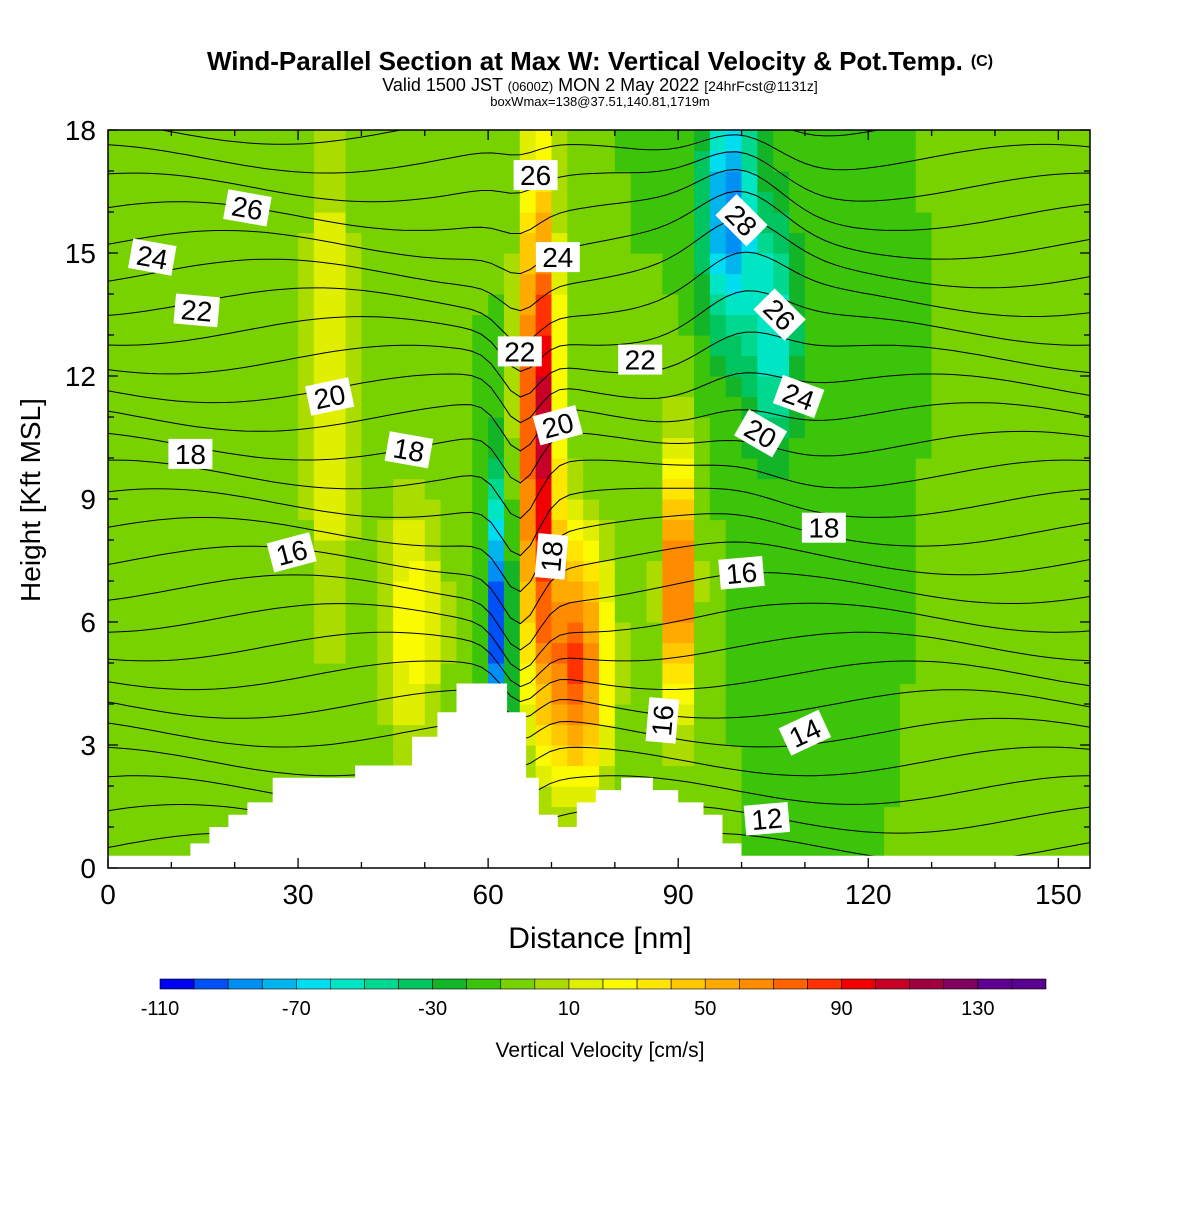 The width and height of the screenshot is (1200, 1205). Describe the element at coordinates (108, 894) in the screenshot. I see `x-tick-label: 0` at that location.